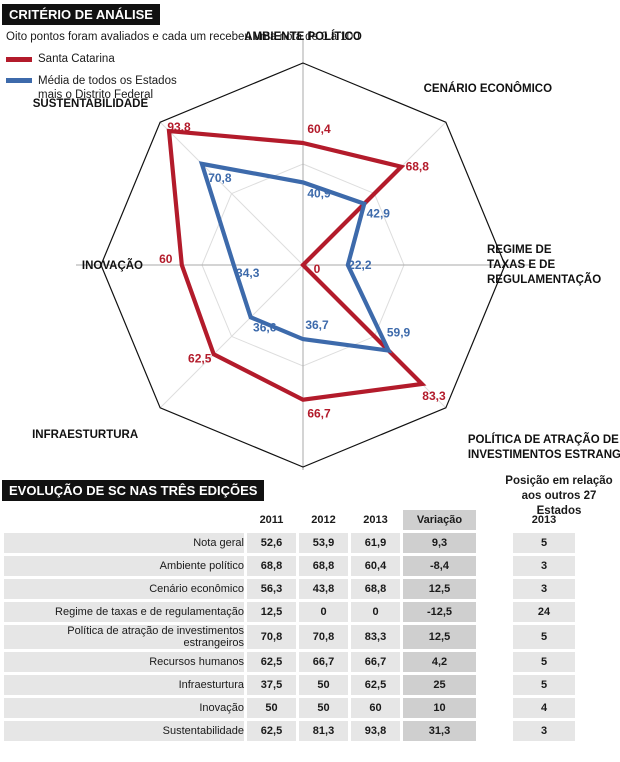 Image resolution: width=620 pixels, height=762 pixels. What do you see at coordinates (559, 481) in the screenshot?
I see `ranking-note-line1: Posição em relação` at bounding box center [559, 481].